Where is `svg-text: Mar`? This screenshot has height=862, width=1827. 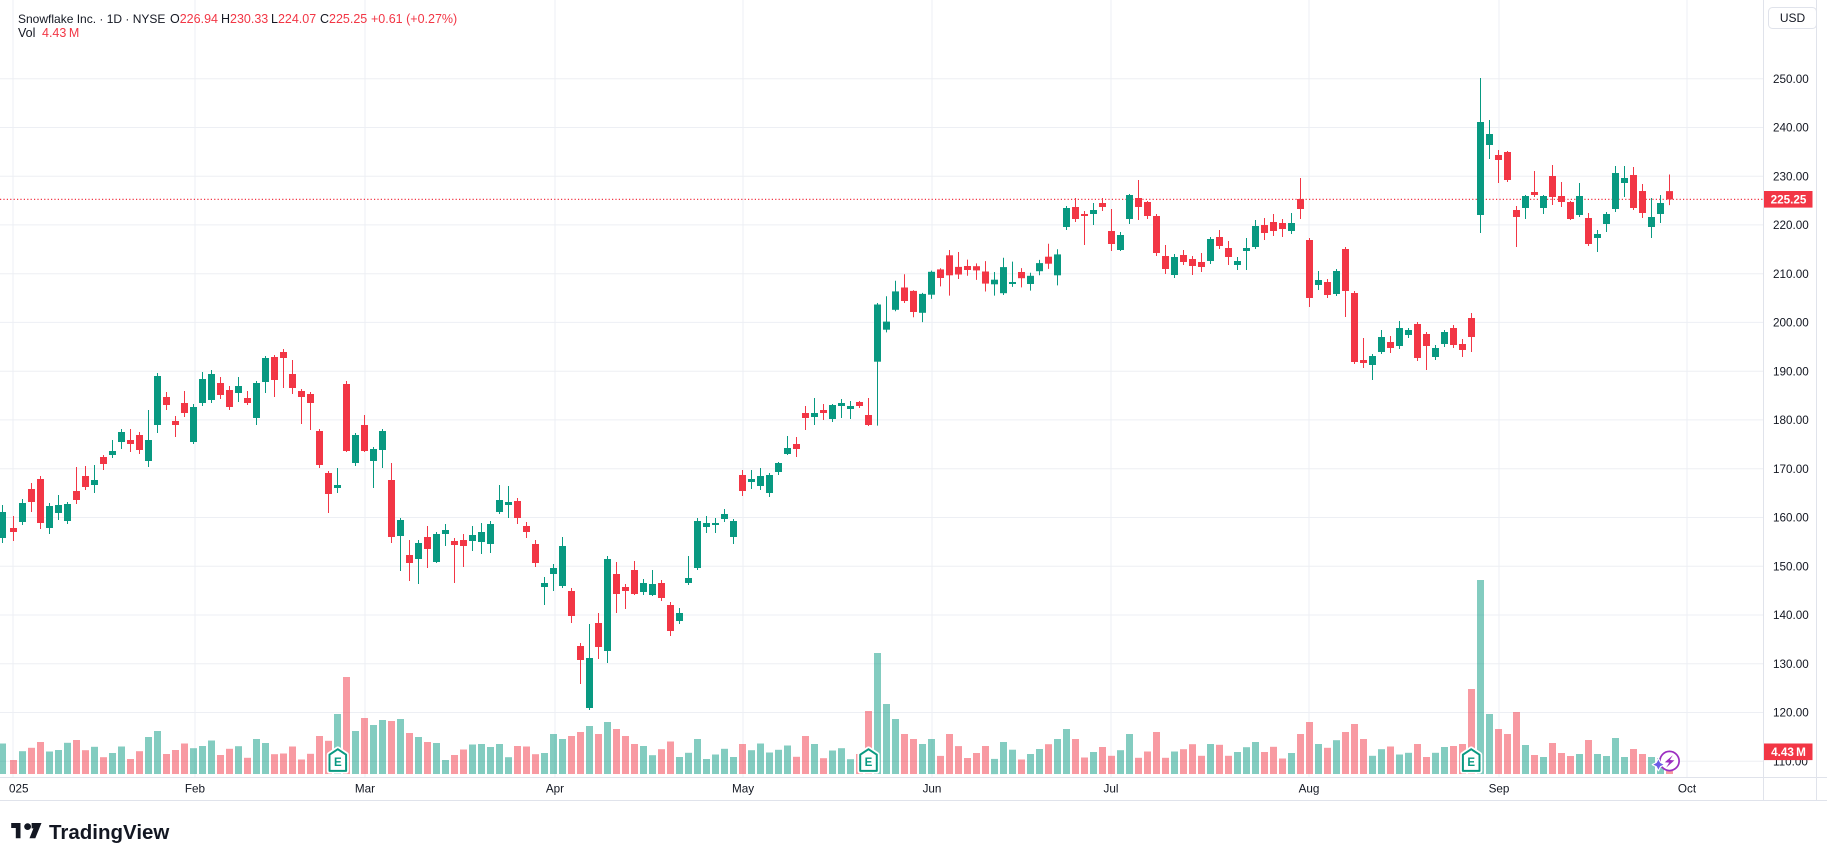
svg-text: Mar is located at coordinates (365, 789).